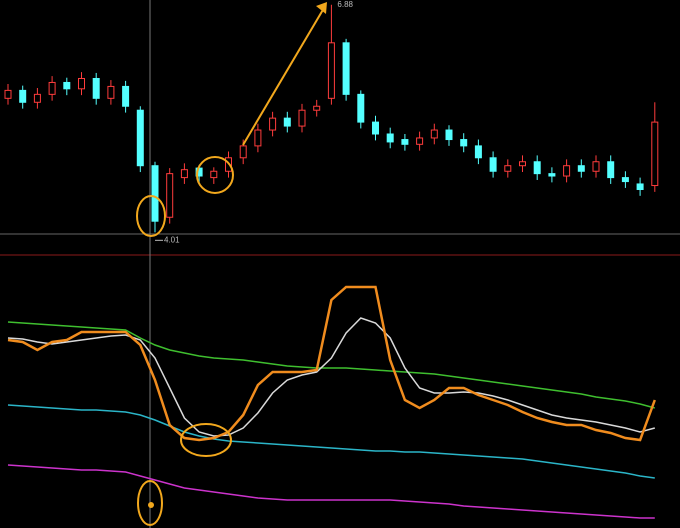 This screenshot has width=680, height=528. What do you see at coordinates (345, 4) in the screenshot?
I see `high-label: 6.88` at bounding box center [345, 4].